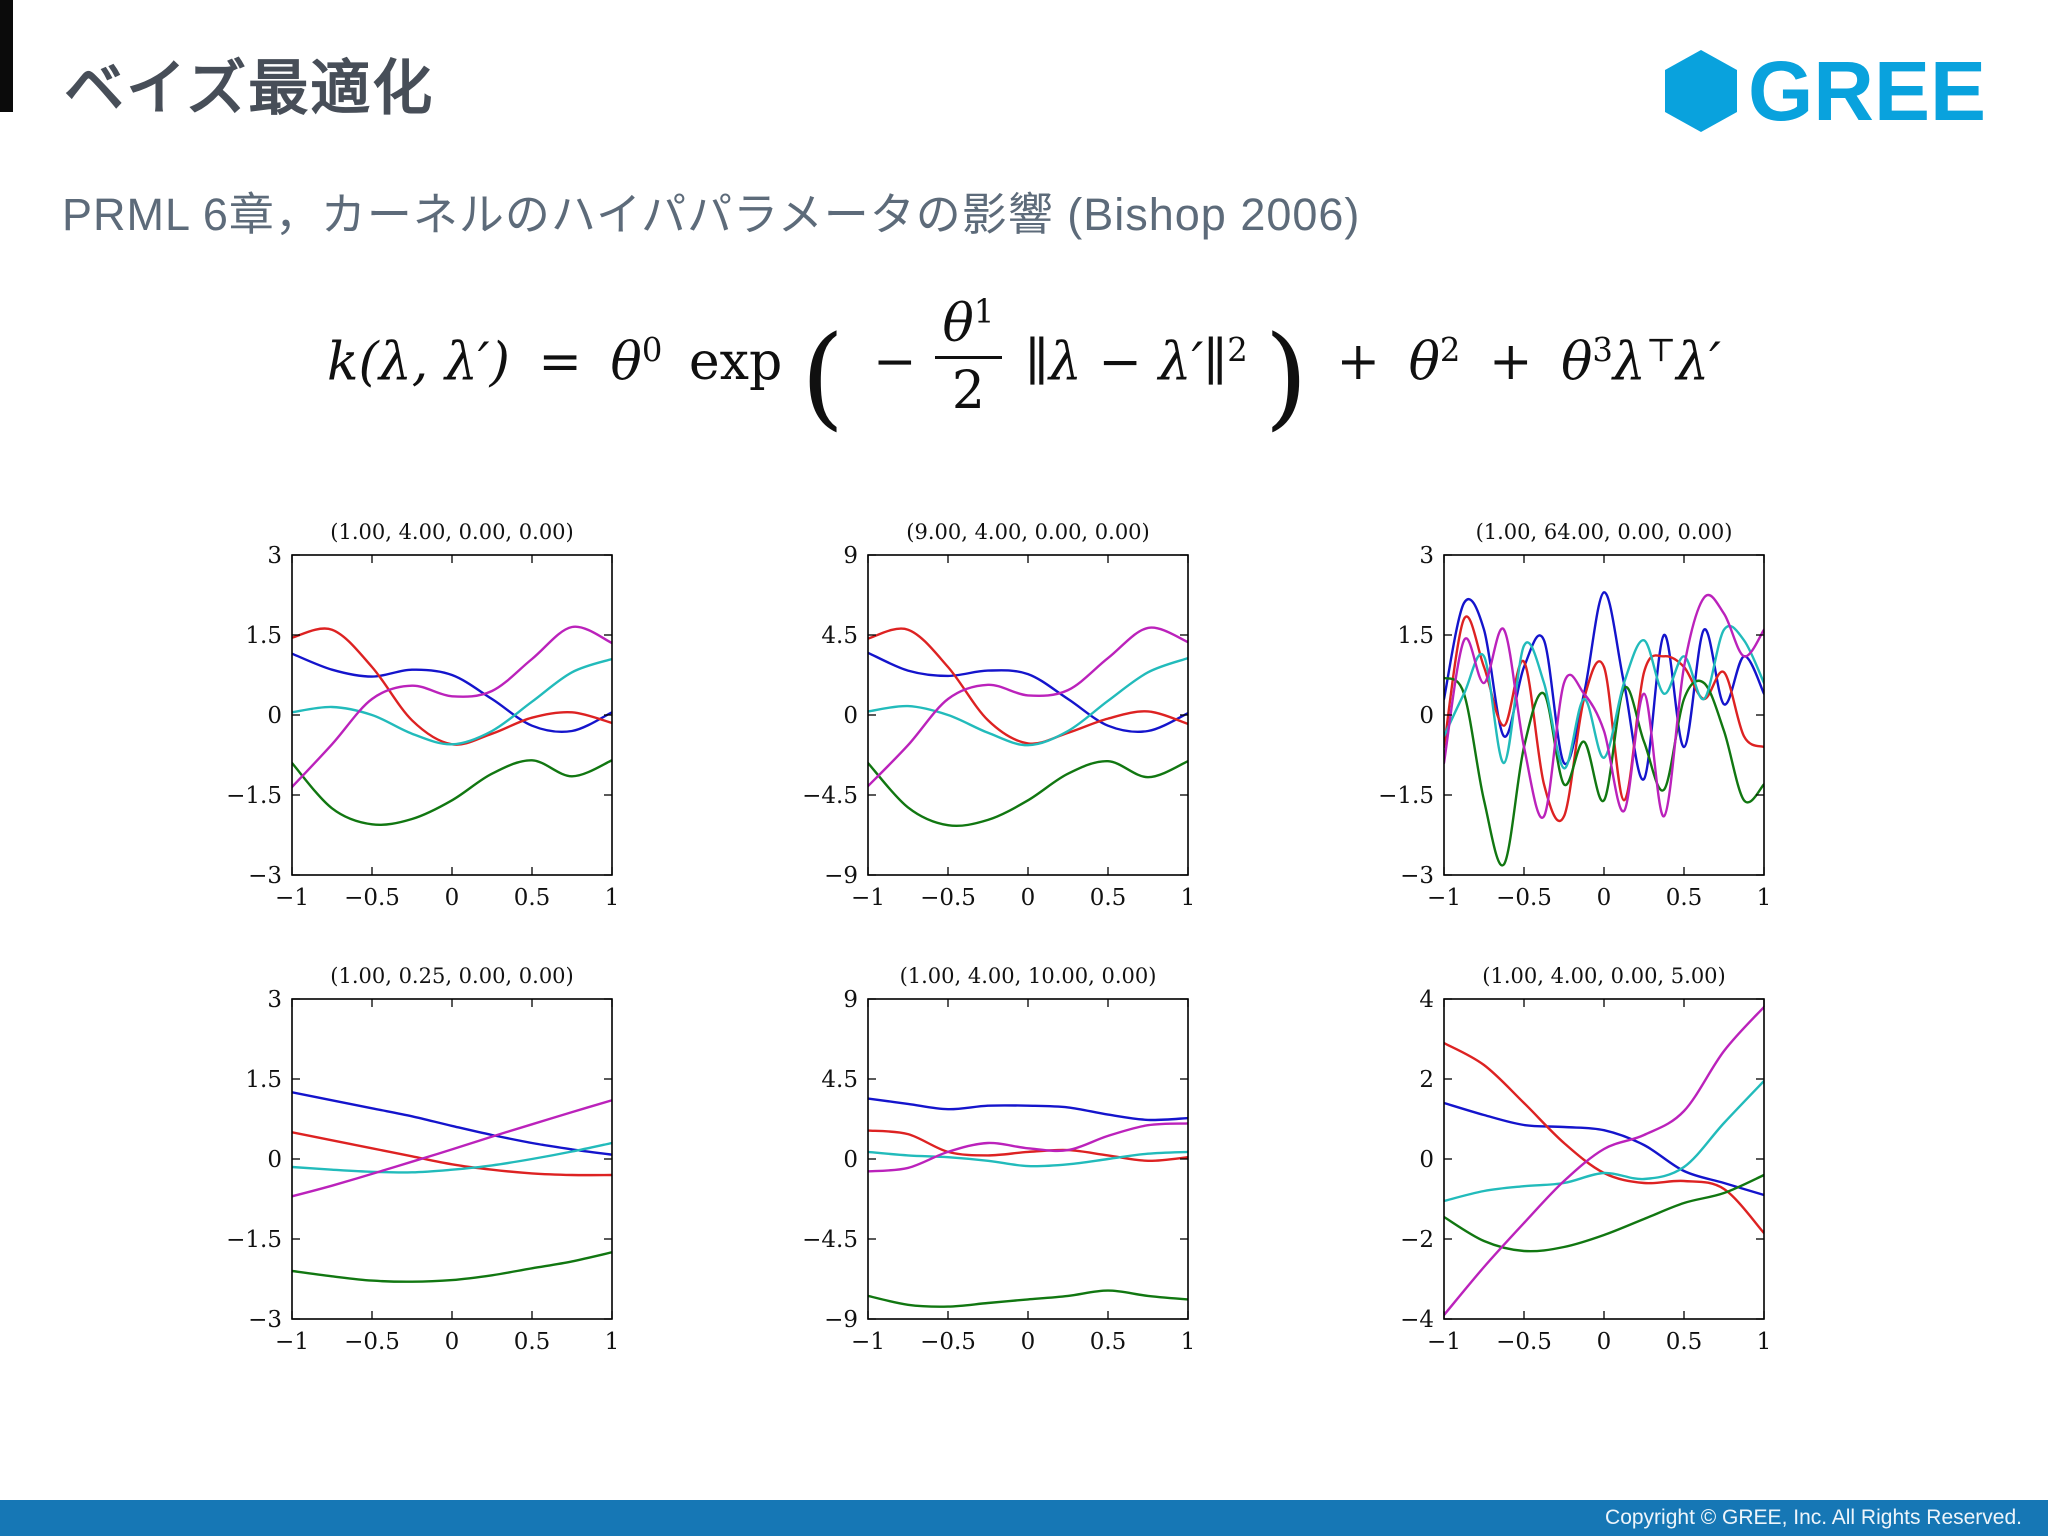 This screenshot has width=2048, height=1536. What do you see at coordinates (1286, 377) in the screenshot?
I see `formula-close-paren: )` at bounding box center [1286, 377].